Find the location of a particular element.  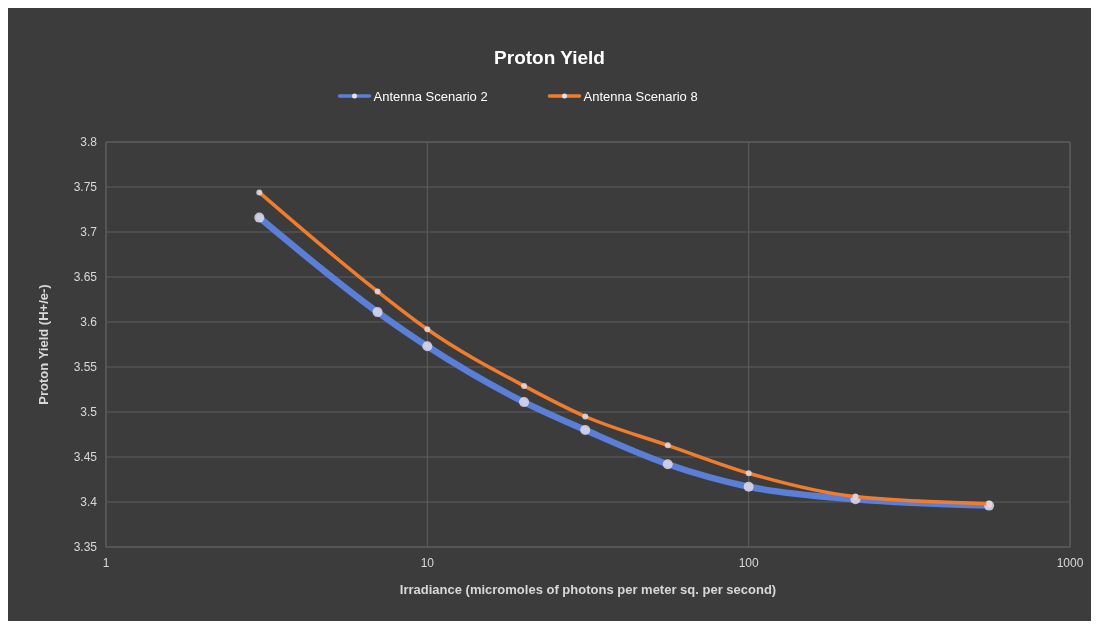

y-tick-label: 3.5 is located at coordinates (89, 412).